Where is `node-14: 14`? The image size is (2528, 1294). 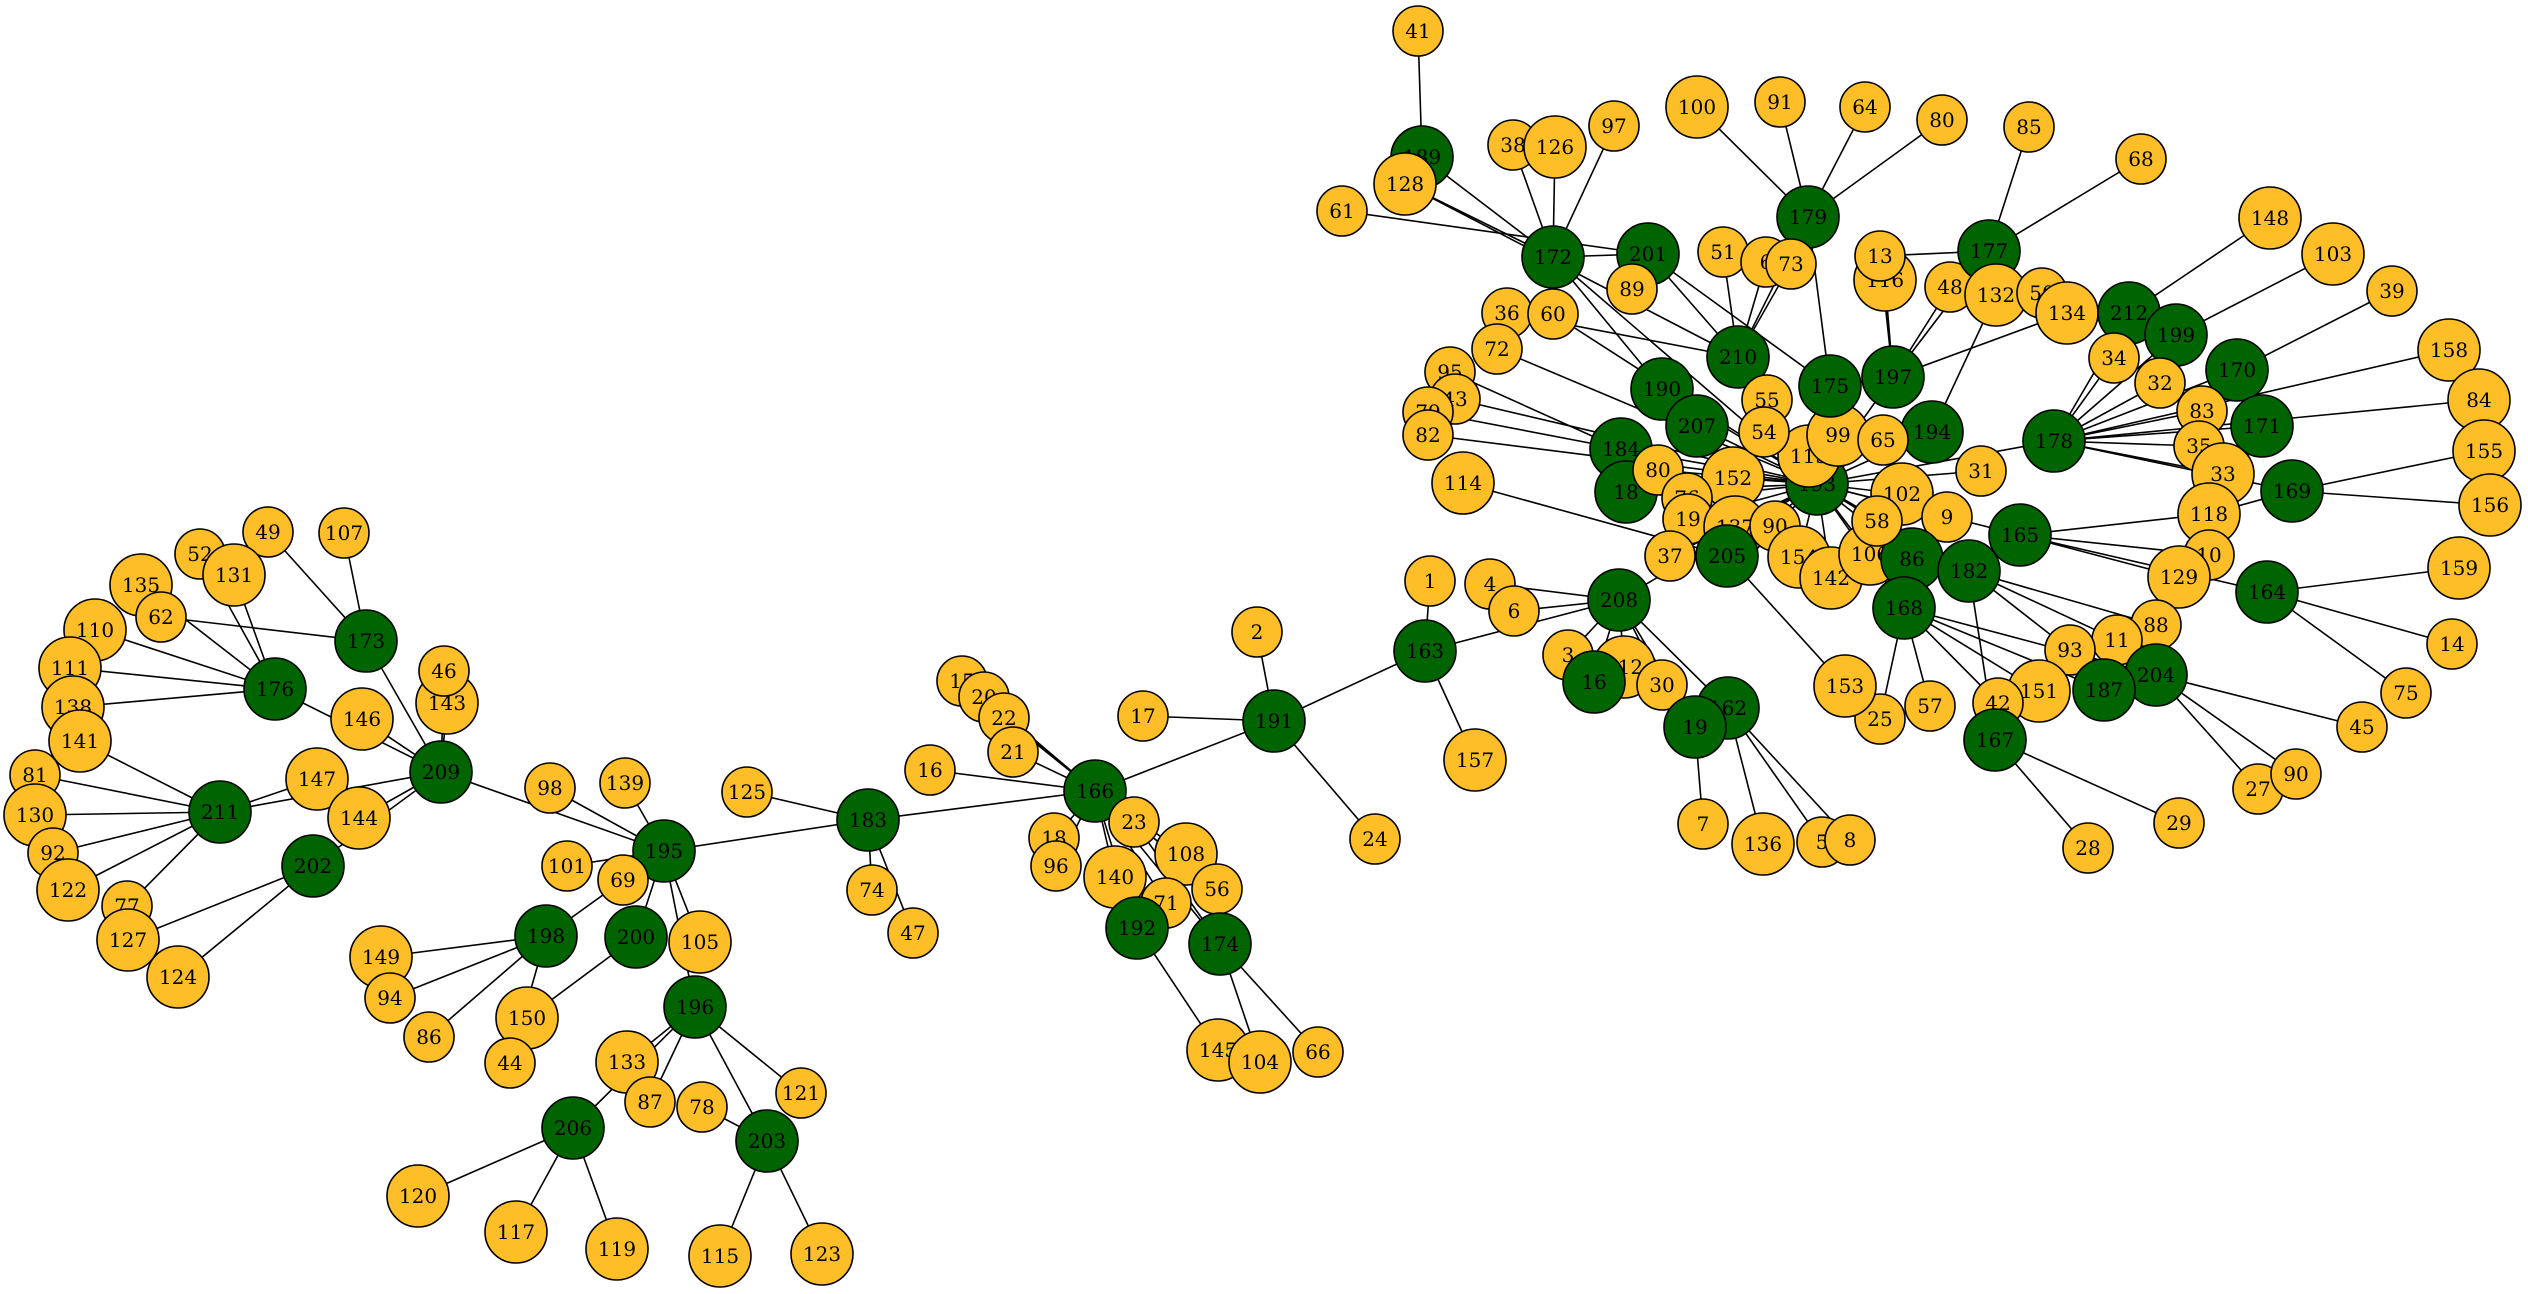 node-14: 14 is located at coordinates (2452, 644).